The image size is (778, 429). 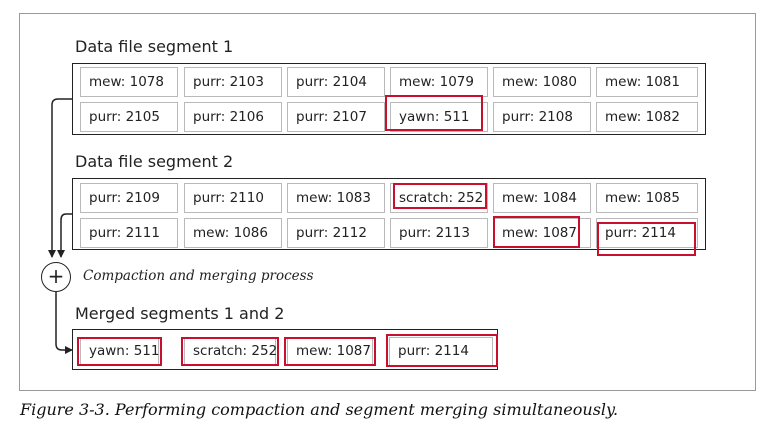 What do you see at coordinates (233, 233) in the screenshot?
I see `segment2-cell: mew: 1086` at bounding box center [233, 233].